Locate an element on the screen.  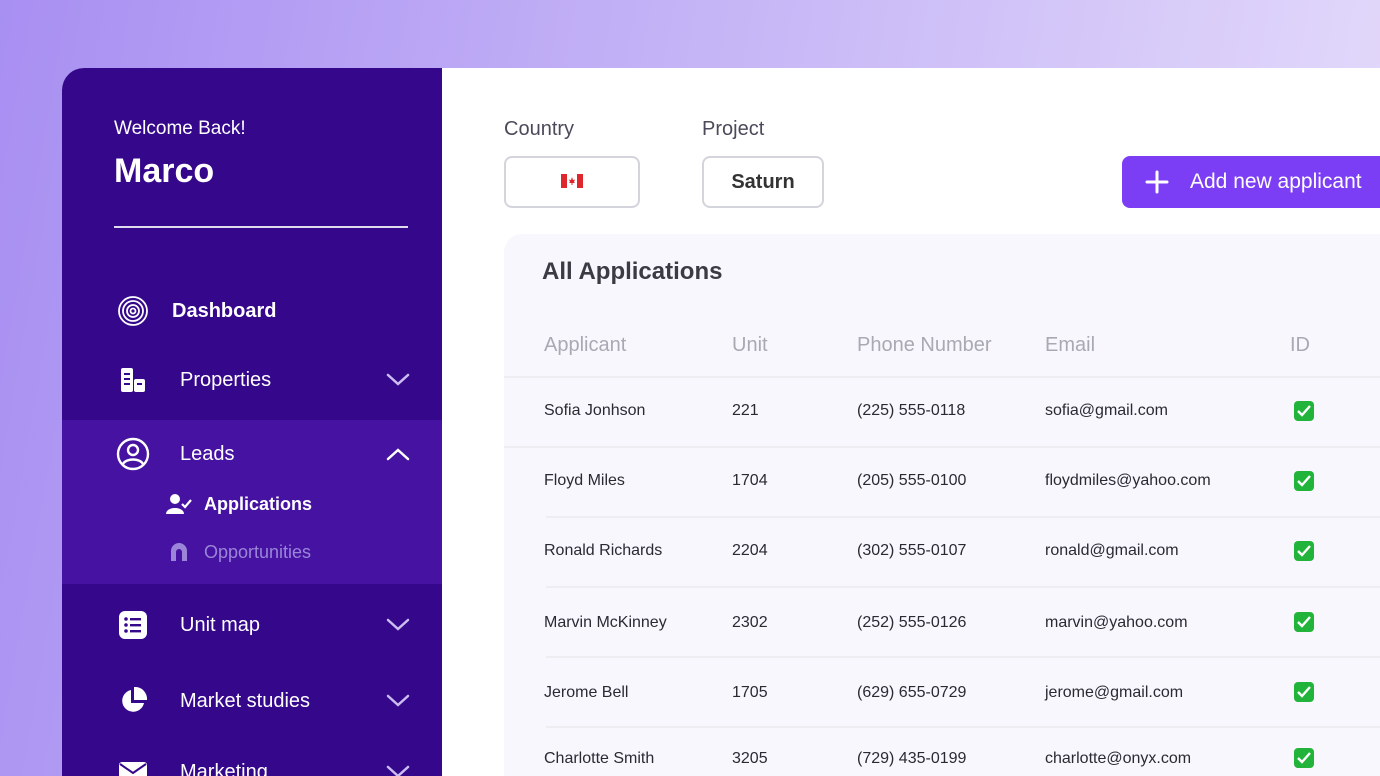
cell-email: marvin@yahoo.com is located at coordinates (1116, 622).